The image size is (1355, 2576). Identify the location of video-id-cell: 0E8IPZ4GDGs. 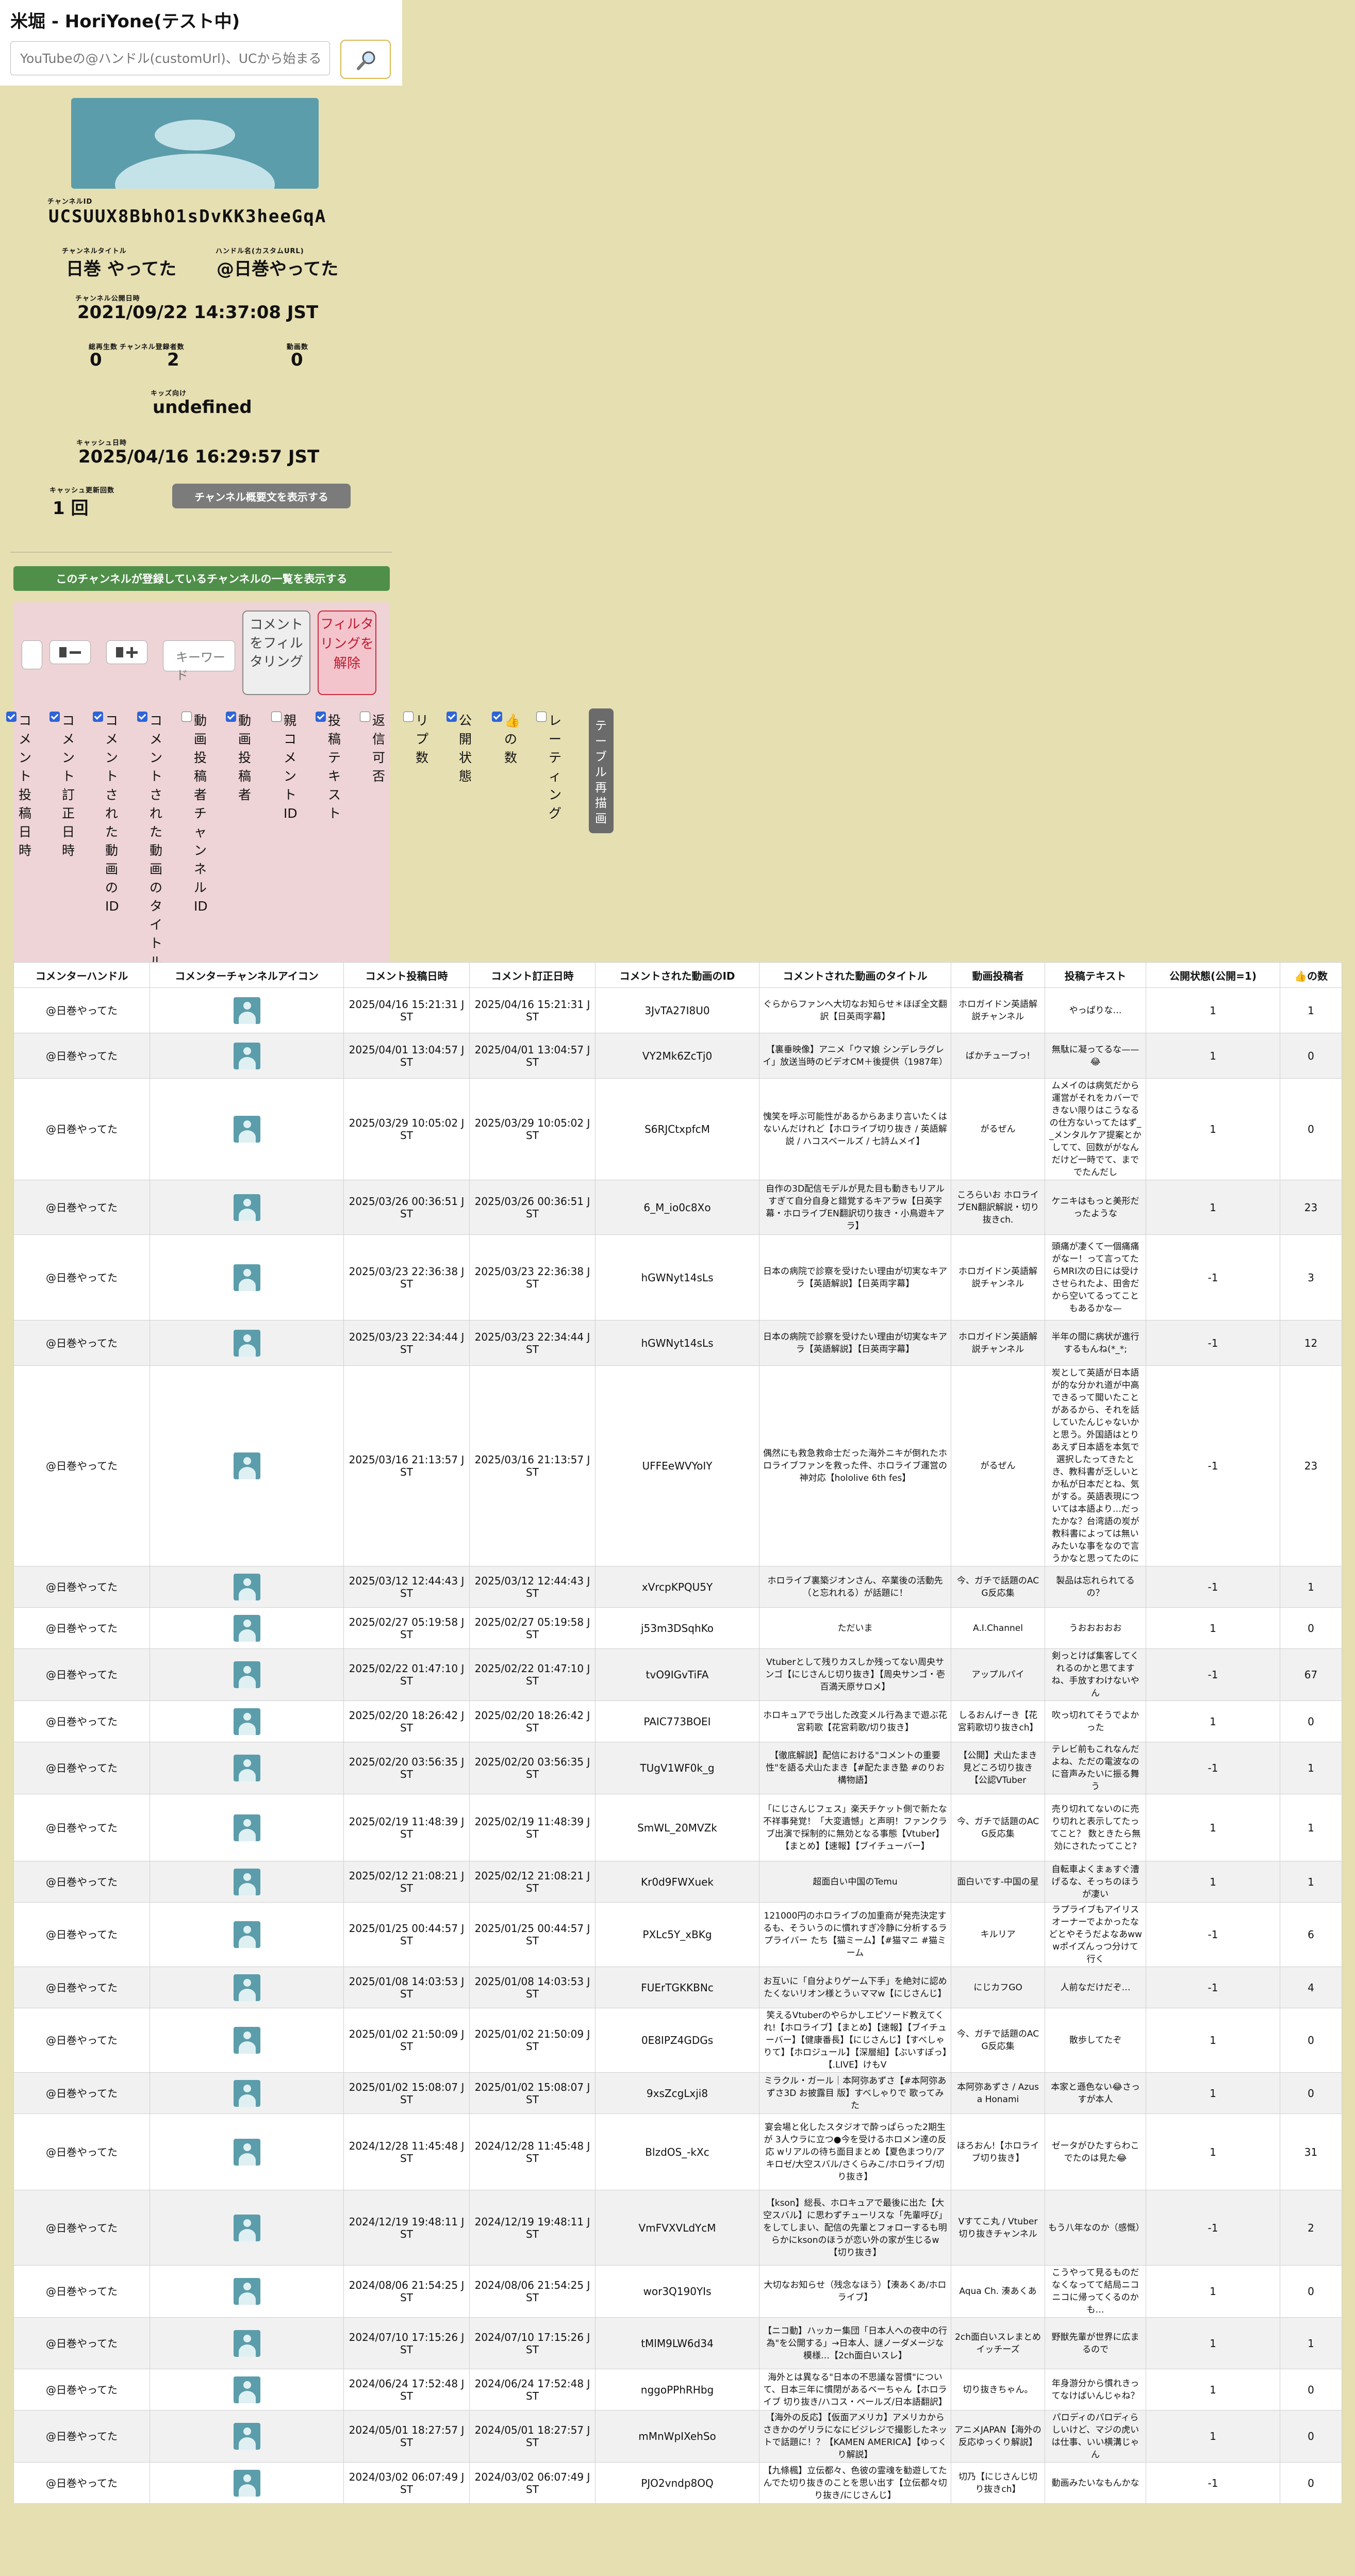
(677, 2040).